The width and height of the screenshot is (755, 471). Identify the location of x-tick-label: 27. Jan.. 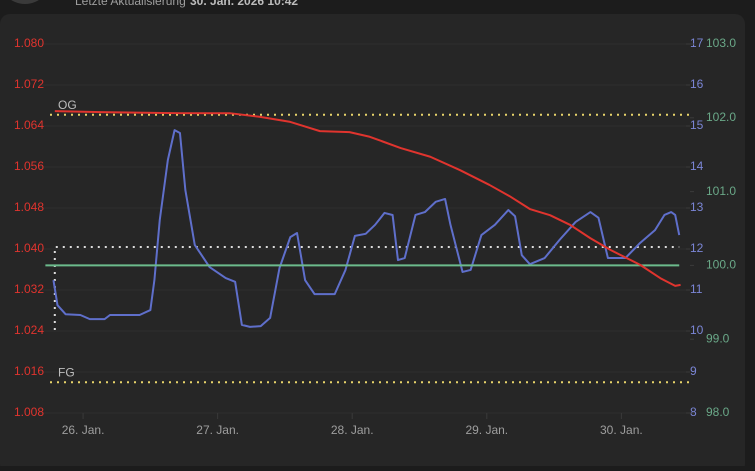
(217, 430).